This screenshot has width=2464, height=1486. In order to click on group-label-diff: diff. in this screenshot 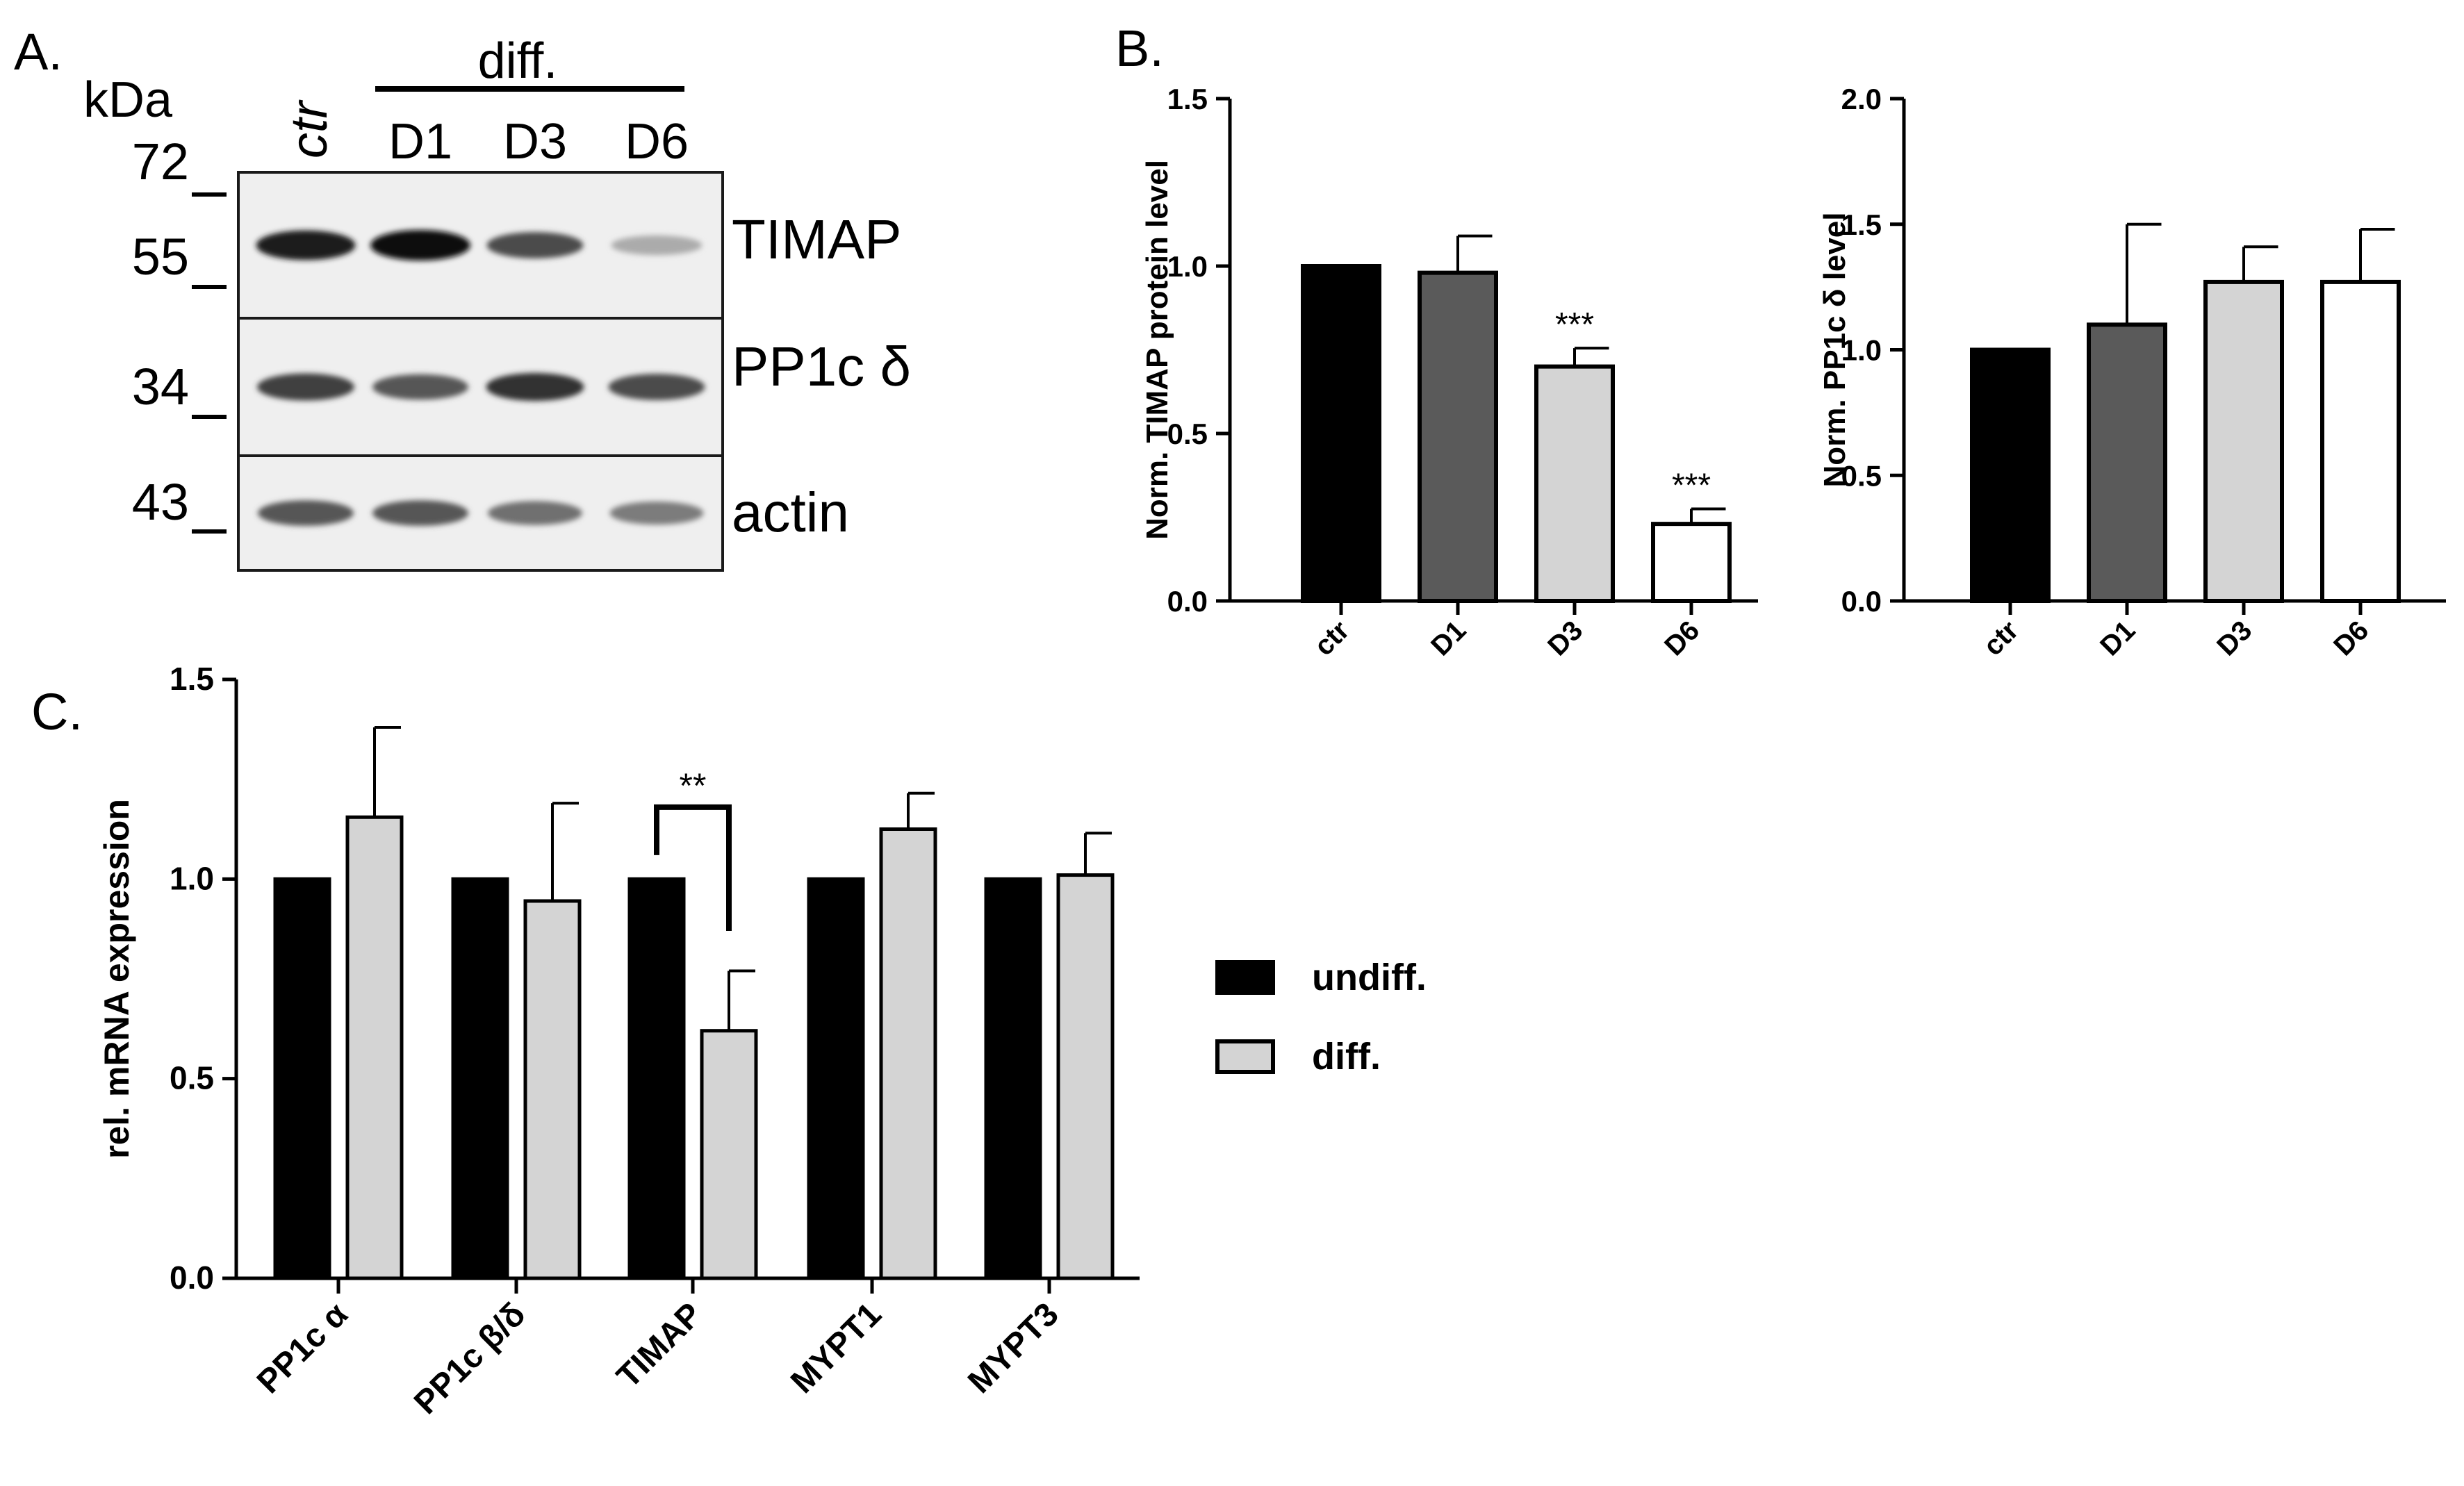, I will do `click(518, 61)`.